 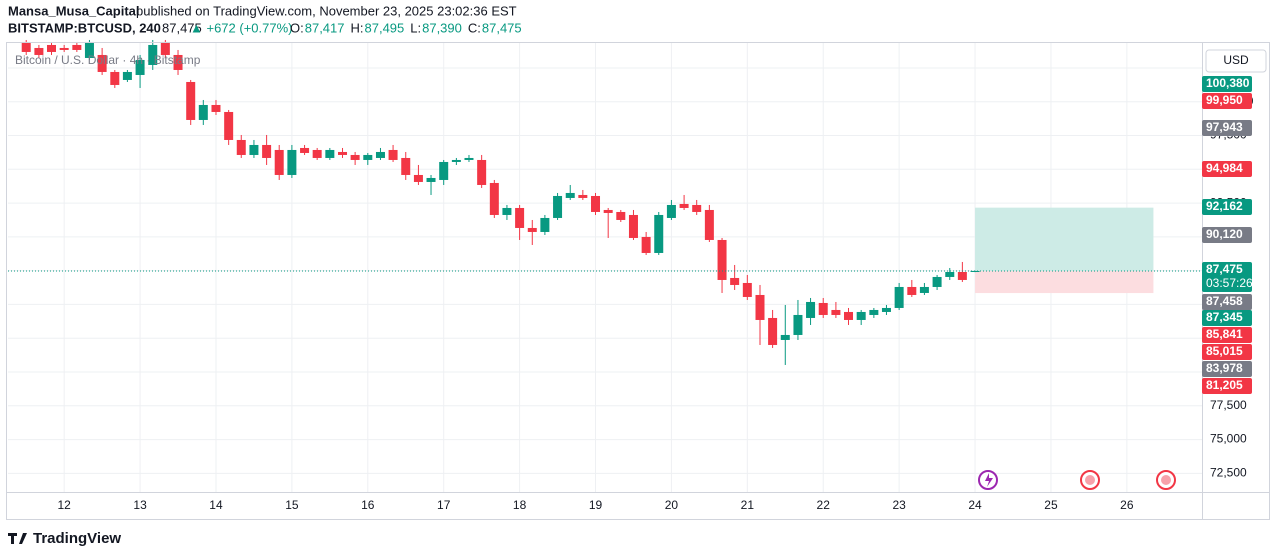 What do you see at coordinates (1224, 351) in the screenshot?
I see `price-tag-label: 85,015` at bounding box center [1224, 351].